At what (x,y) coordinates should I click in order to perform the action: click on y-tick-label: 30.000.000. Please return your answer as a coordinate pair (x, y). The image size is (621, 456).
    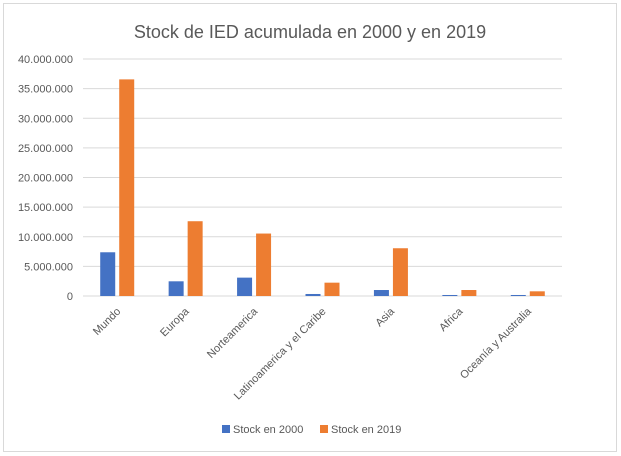
    Looking at the image, I should click on (45, 119).